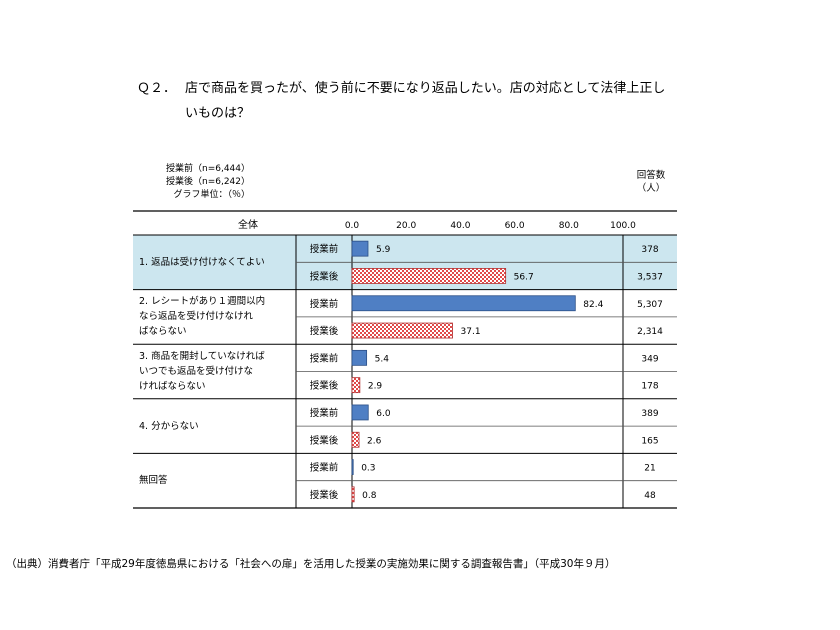 This screenshot has width=840, height=630. What do you see at coordinates (651, 188) in the screenshot?
I see `count-header-line2: （人）` at bounding box center [651, 188].